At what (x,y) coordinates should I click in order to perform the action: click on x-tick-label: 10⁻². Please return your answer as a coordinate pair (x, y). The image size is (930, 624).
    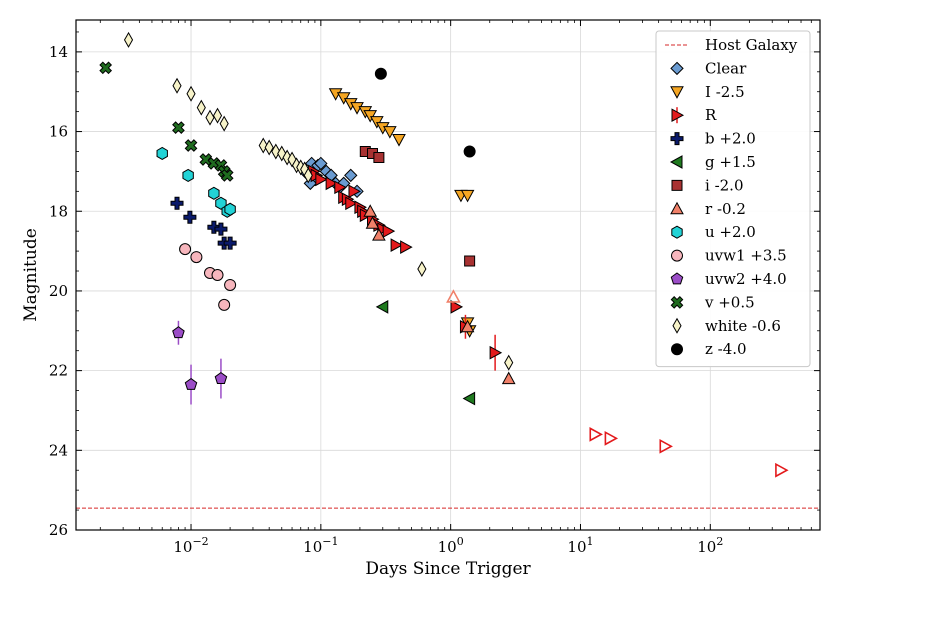
    Looking at the image, I should click on (190, 545).